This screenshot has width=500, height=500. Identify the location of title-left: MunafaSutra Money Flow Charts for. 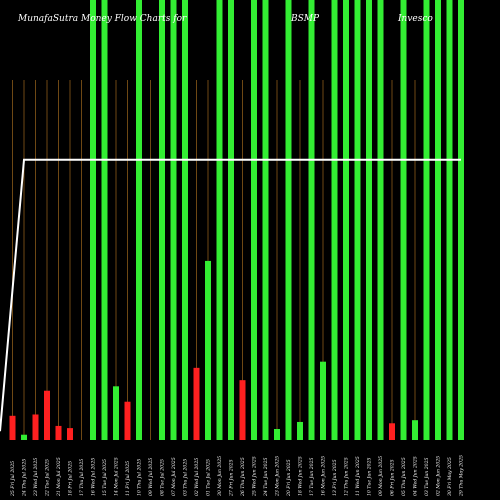
(102, 19).